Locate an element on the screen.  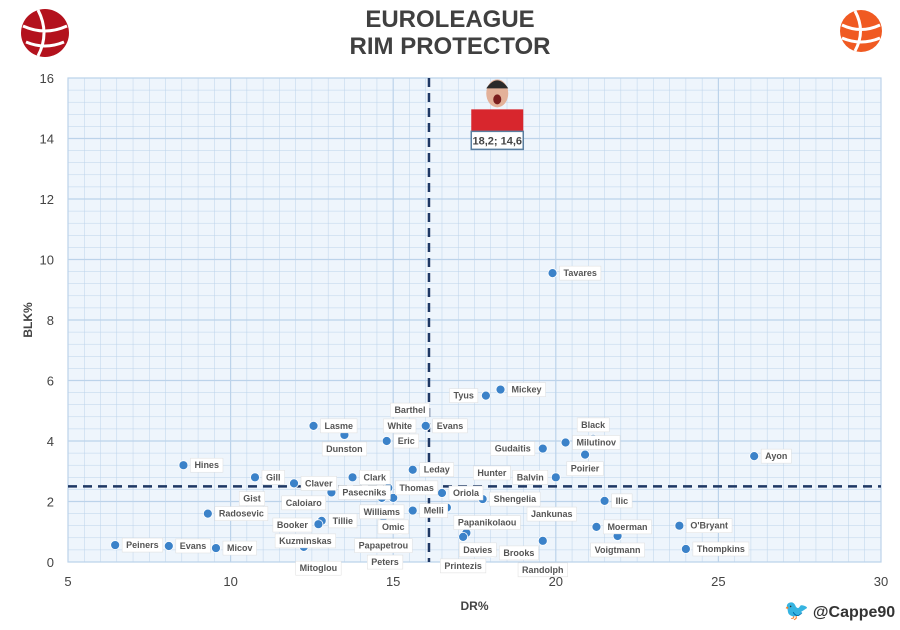
credit-handle: @Cappe90 is located at coordinates (854, 612).